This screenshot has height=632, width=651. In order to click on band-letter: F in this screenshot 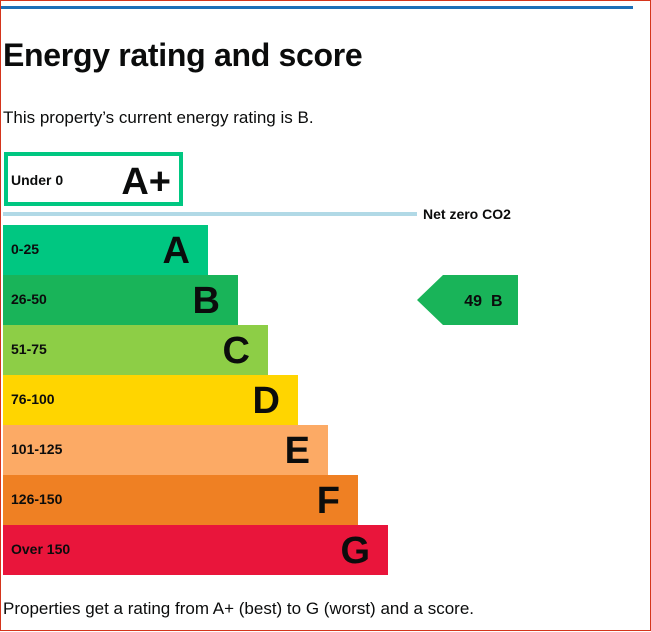, I will do `click(328, 501)`.